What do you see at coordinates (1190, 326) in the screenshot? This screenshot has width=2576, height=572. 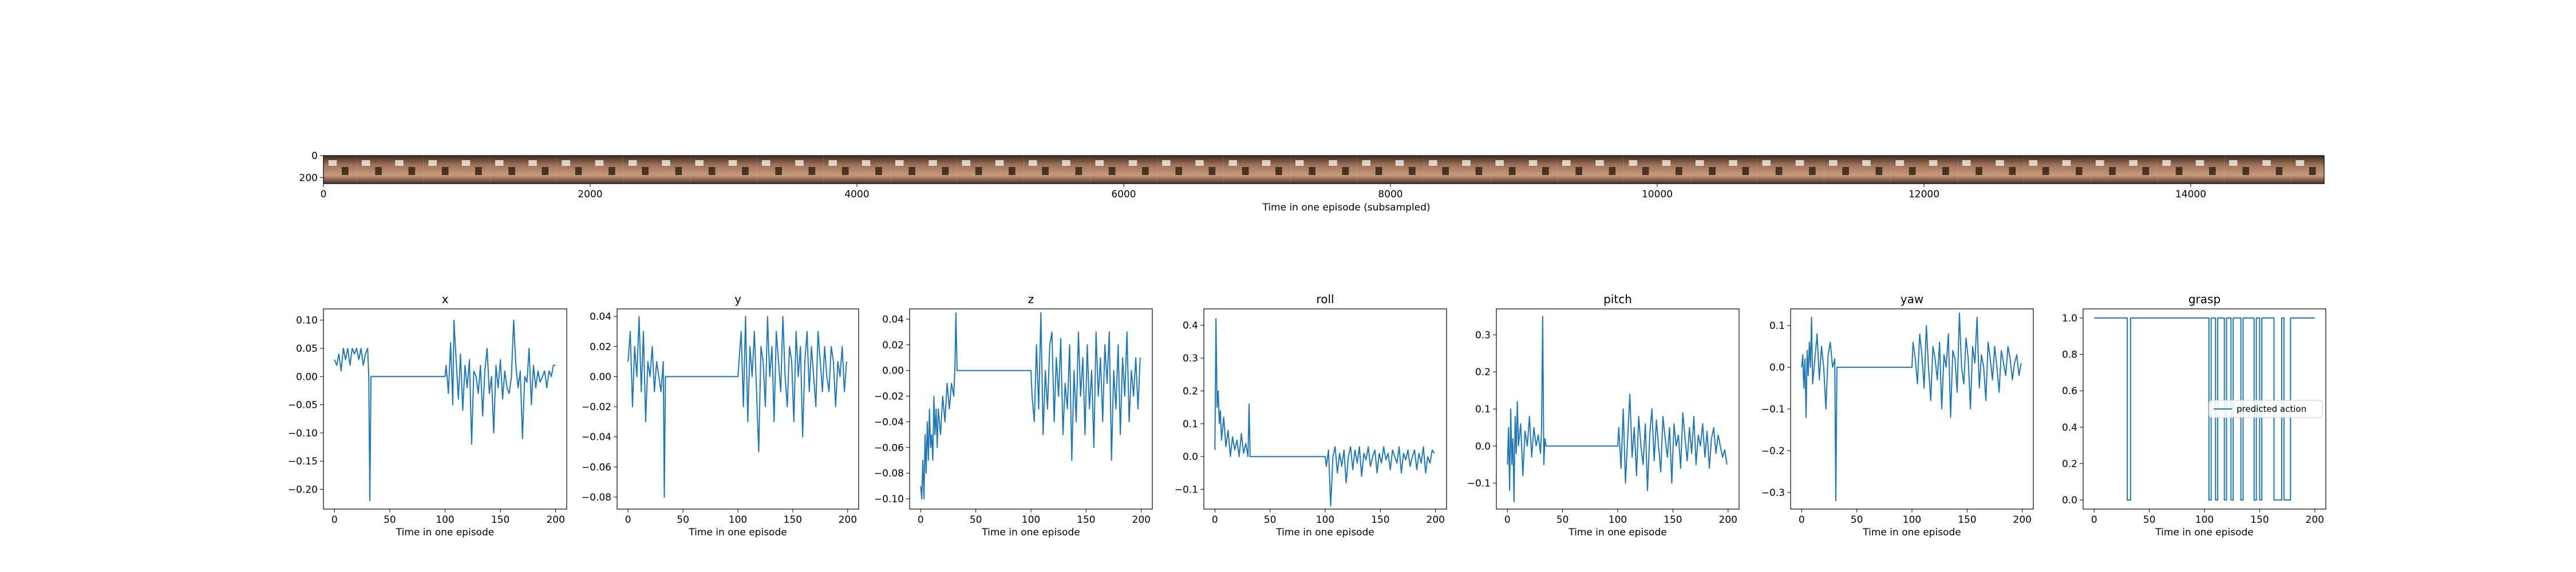 I see `ytick-label: 0.4` at bounding box center [1190, 326].